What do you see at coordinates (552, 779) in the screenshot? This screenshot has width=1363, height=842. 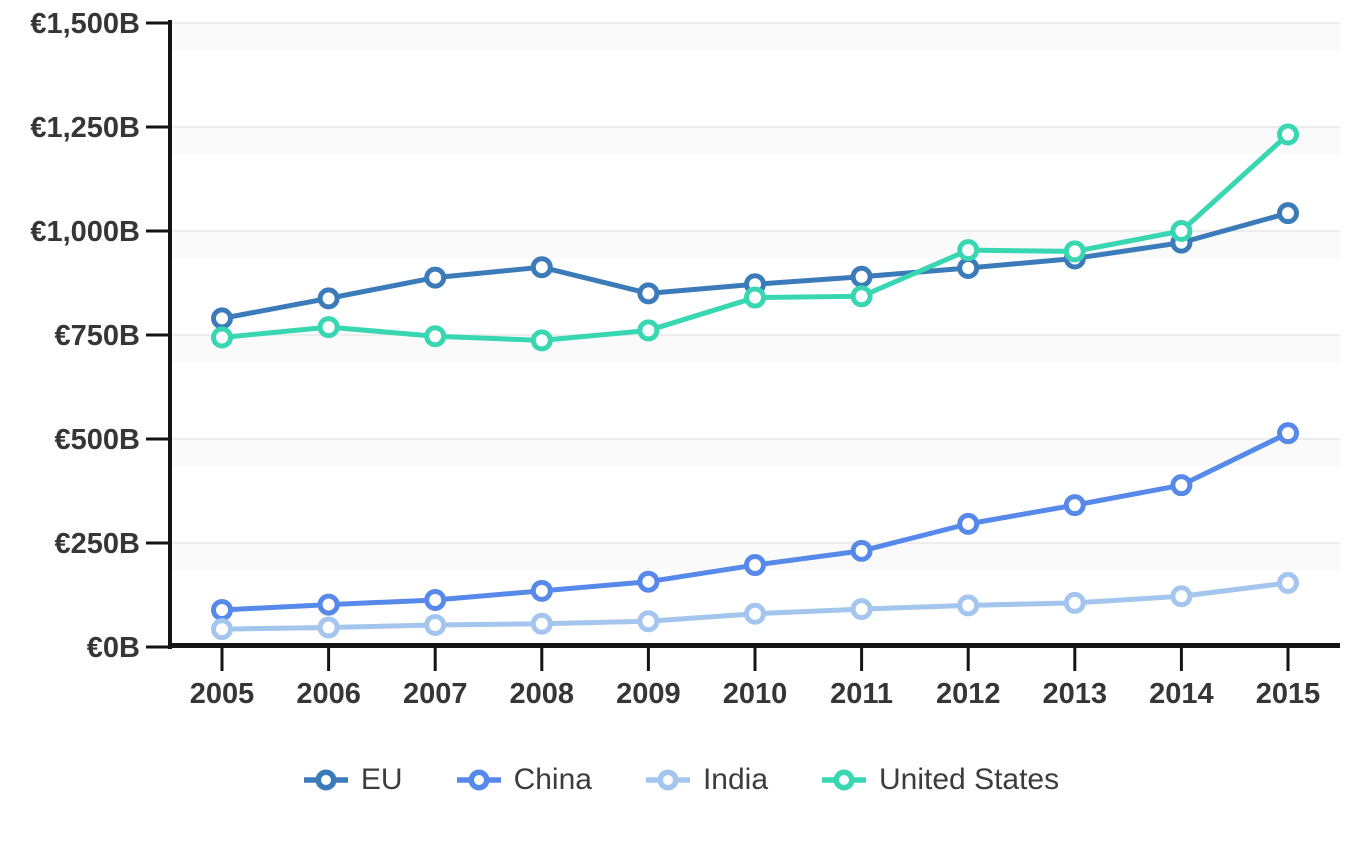 I see `legend-label: China` at bounding box center [552, 779].